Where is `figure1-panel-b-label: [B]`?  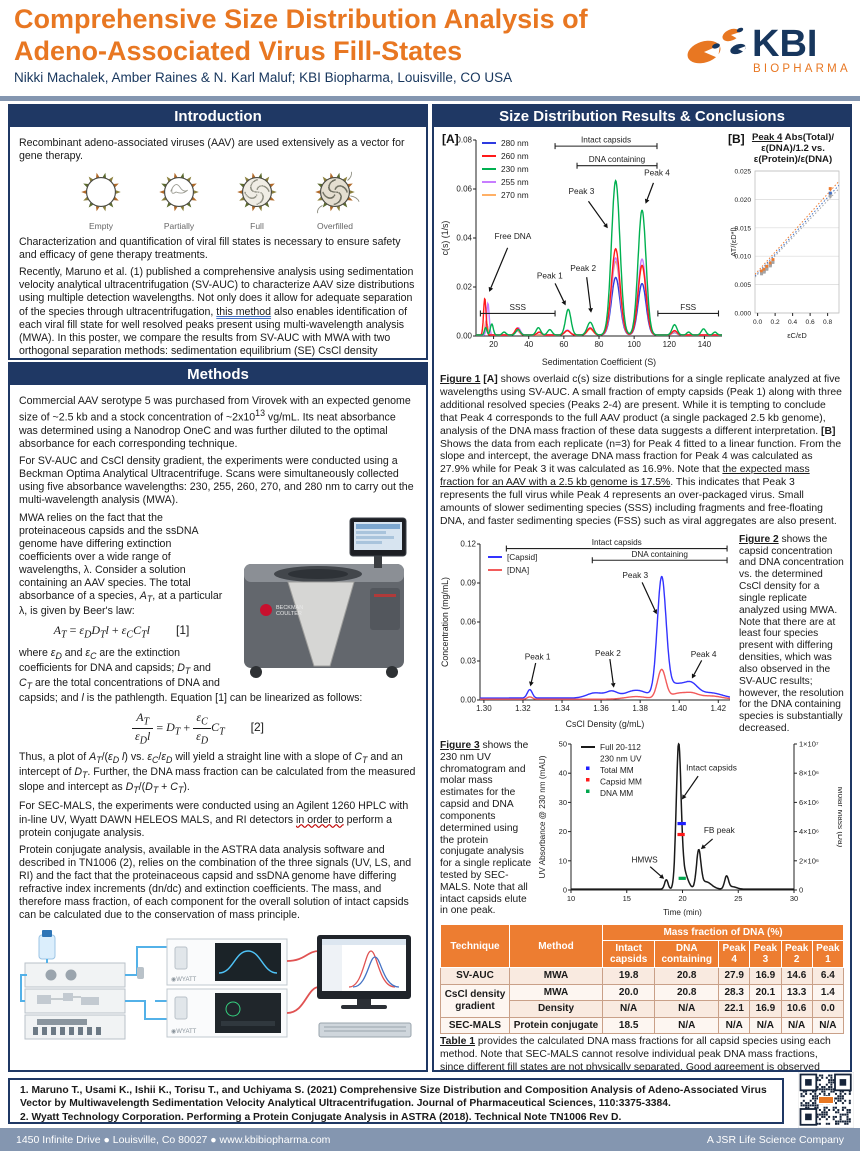 figure1-panel-b-label: [B] is located at coordinates (736, 139).